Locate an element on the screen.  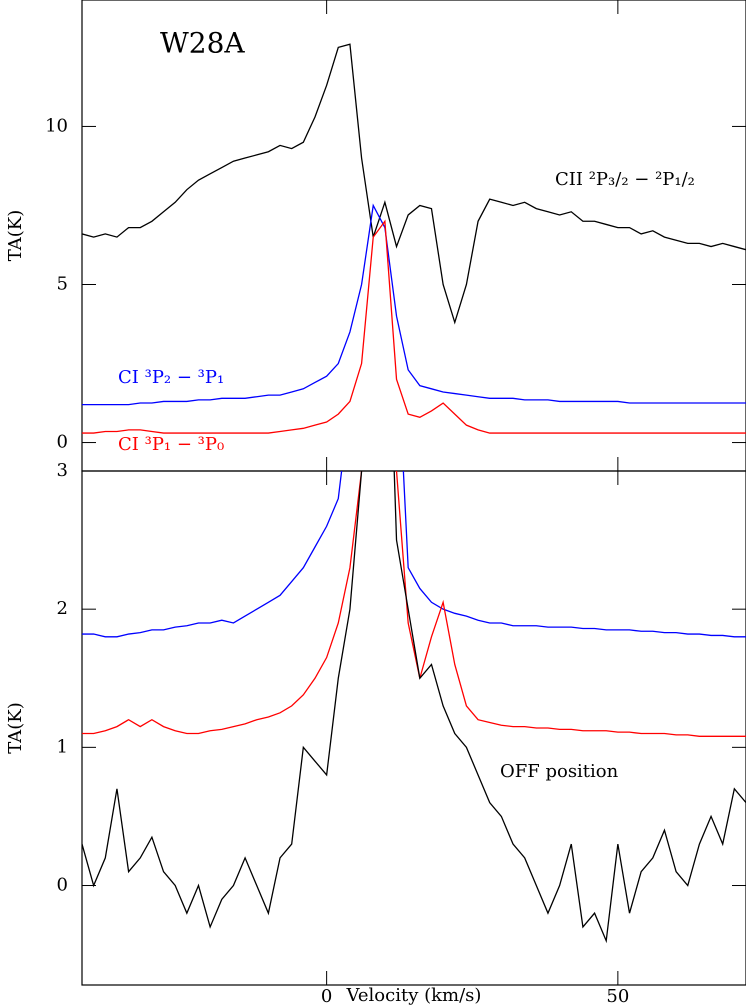
series-label: CII ²P₃/₂ − ²P₁/₂ is located at coordinates (625, 179).